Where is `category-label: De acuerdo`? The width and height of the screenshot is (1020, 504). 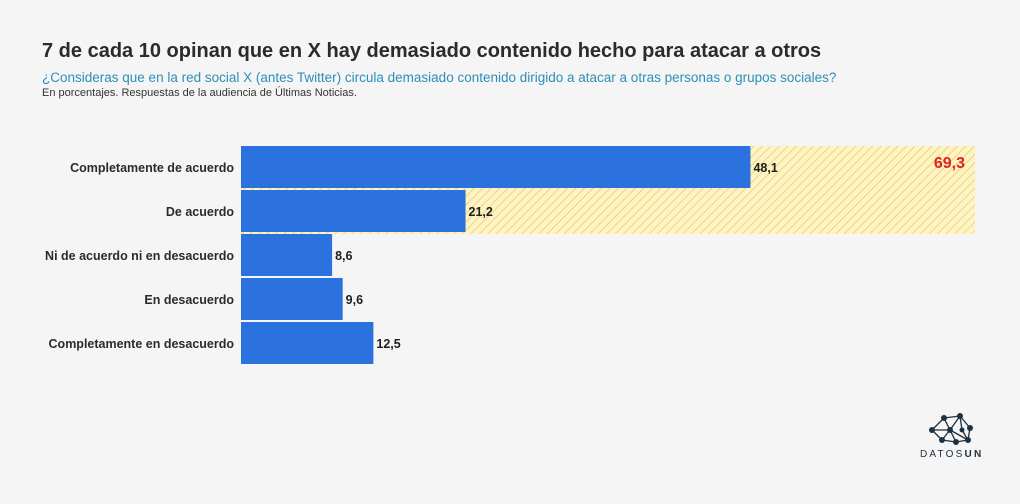 category-label: De acuerdo is located at coordinates (200, 212).